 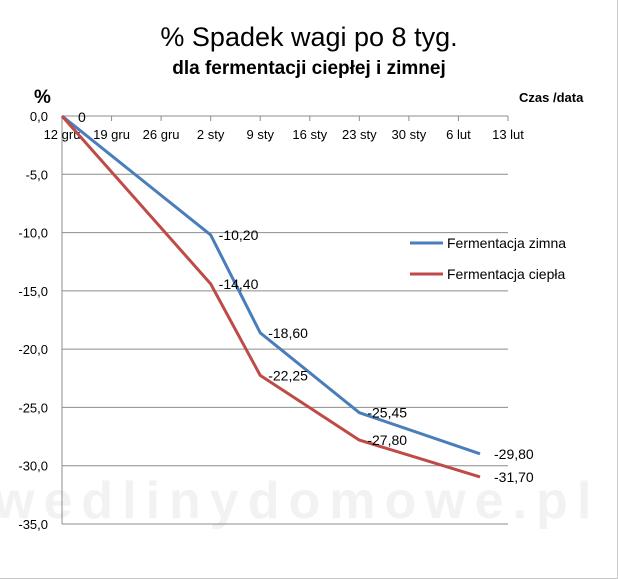 I want to click on data-label: -25,45, so click(x=387, y=413).